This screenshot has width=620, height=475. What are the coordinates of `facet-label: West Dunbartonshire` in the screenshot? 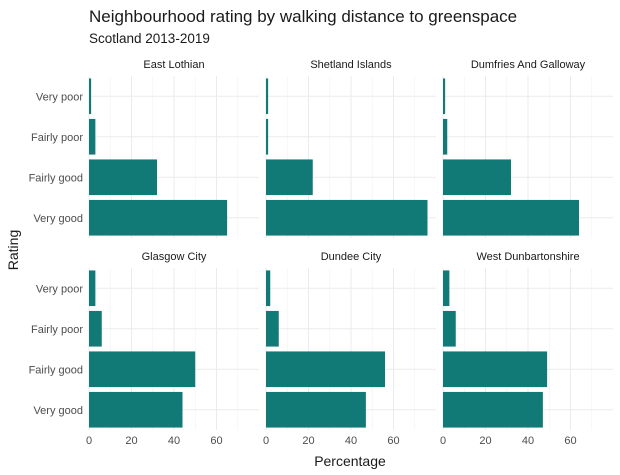 It's located at (527, 257).